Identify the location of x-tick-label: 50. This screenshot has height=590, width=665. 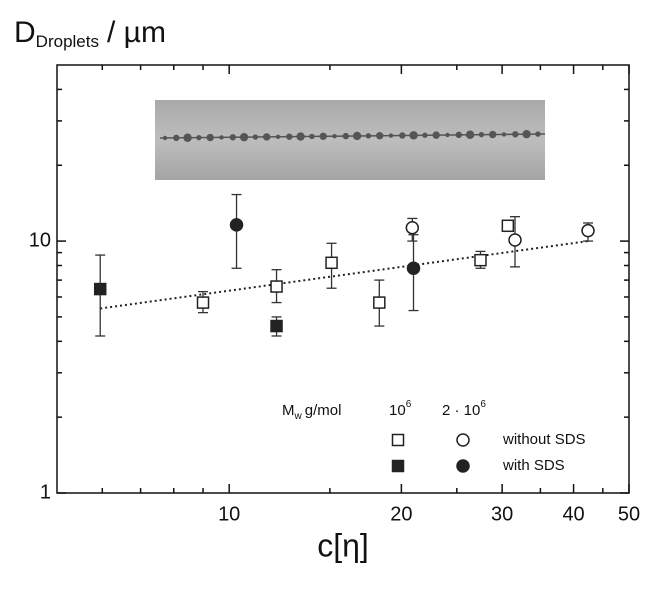
(629, 514).